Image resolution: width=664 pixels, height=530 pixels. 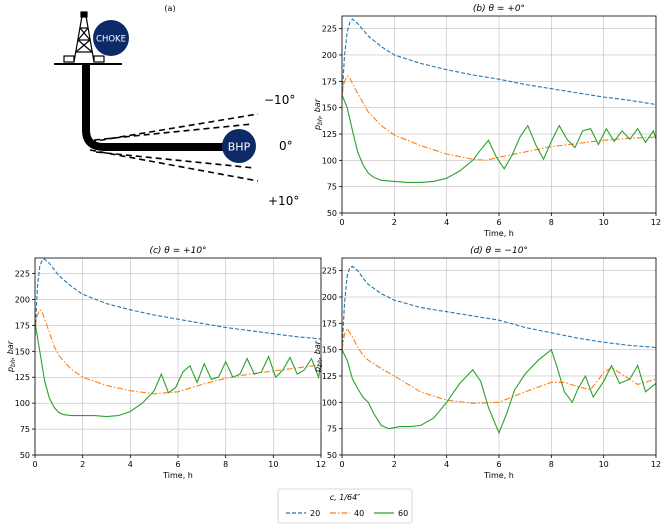 What do you see at coordinates (345, 497) in the screenshot?
I see `legend-title: c, 1/64″` at bounding box center [345, 497].